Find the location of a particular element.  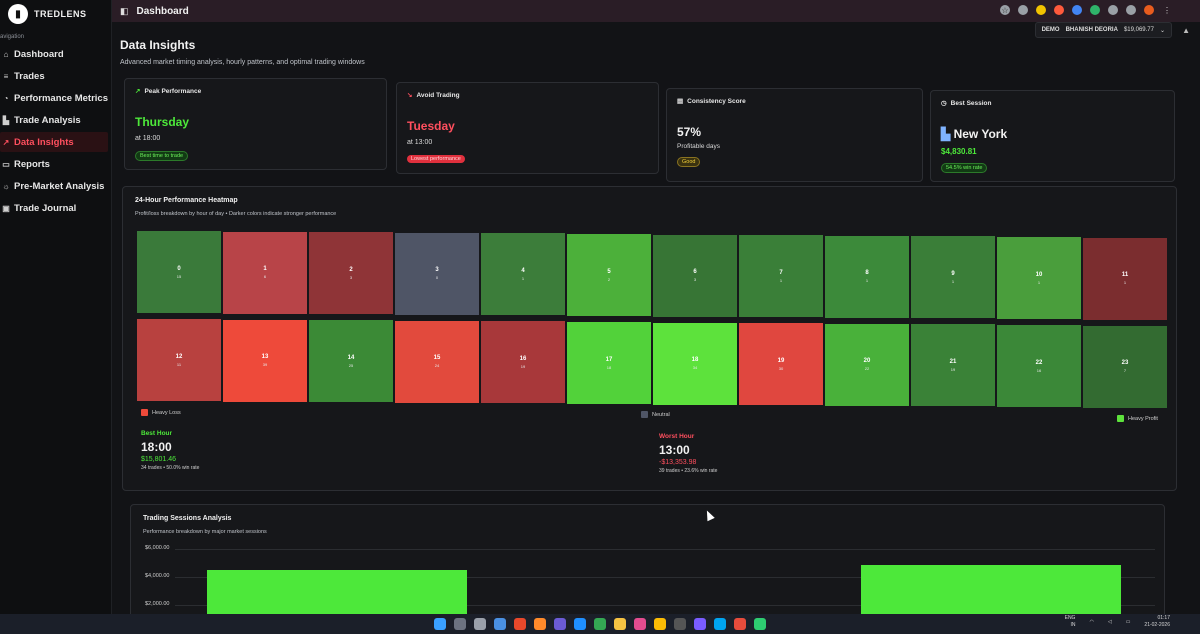

more-options-icon: ⋮ is located at coordinates (1167, 10).